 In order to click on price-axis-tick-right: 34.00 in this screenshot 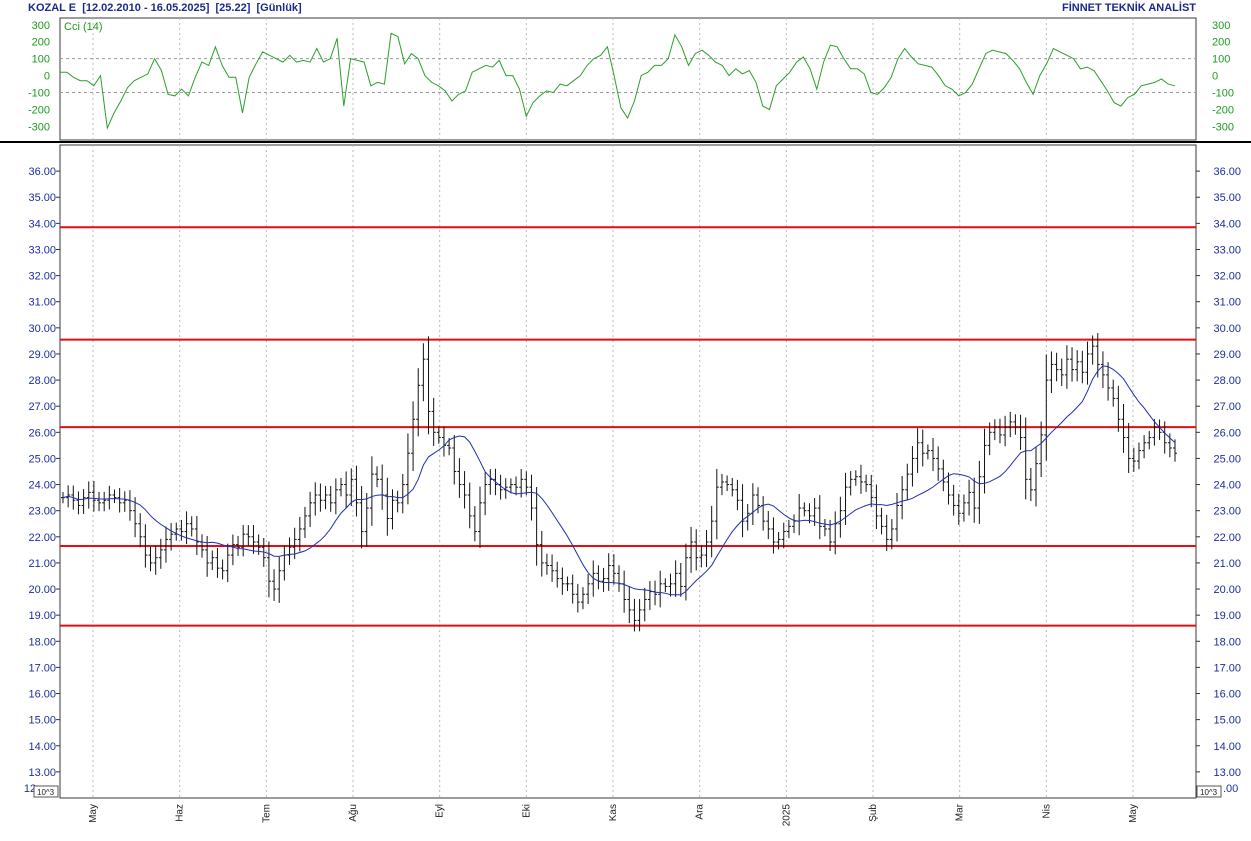, I will do `click(1227, 224)`.